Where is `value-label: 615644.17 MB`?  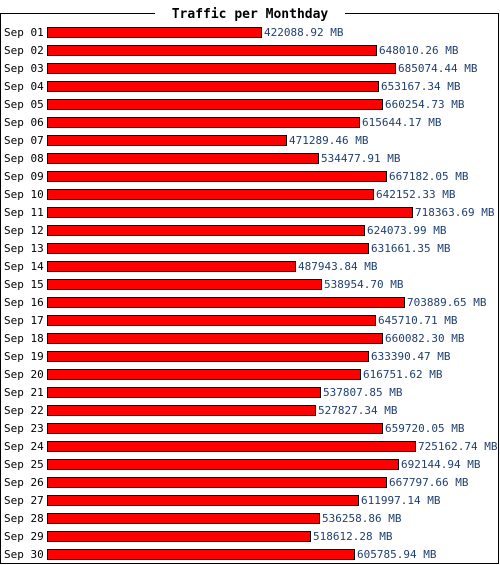
value-label: 615644.17 MB is located at coordinates (402, 122).